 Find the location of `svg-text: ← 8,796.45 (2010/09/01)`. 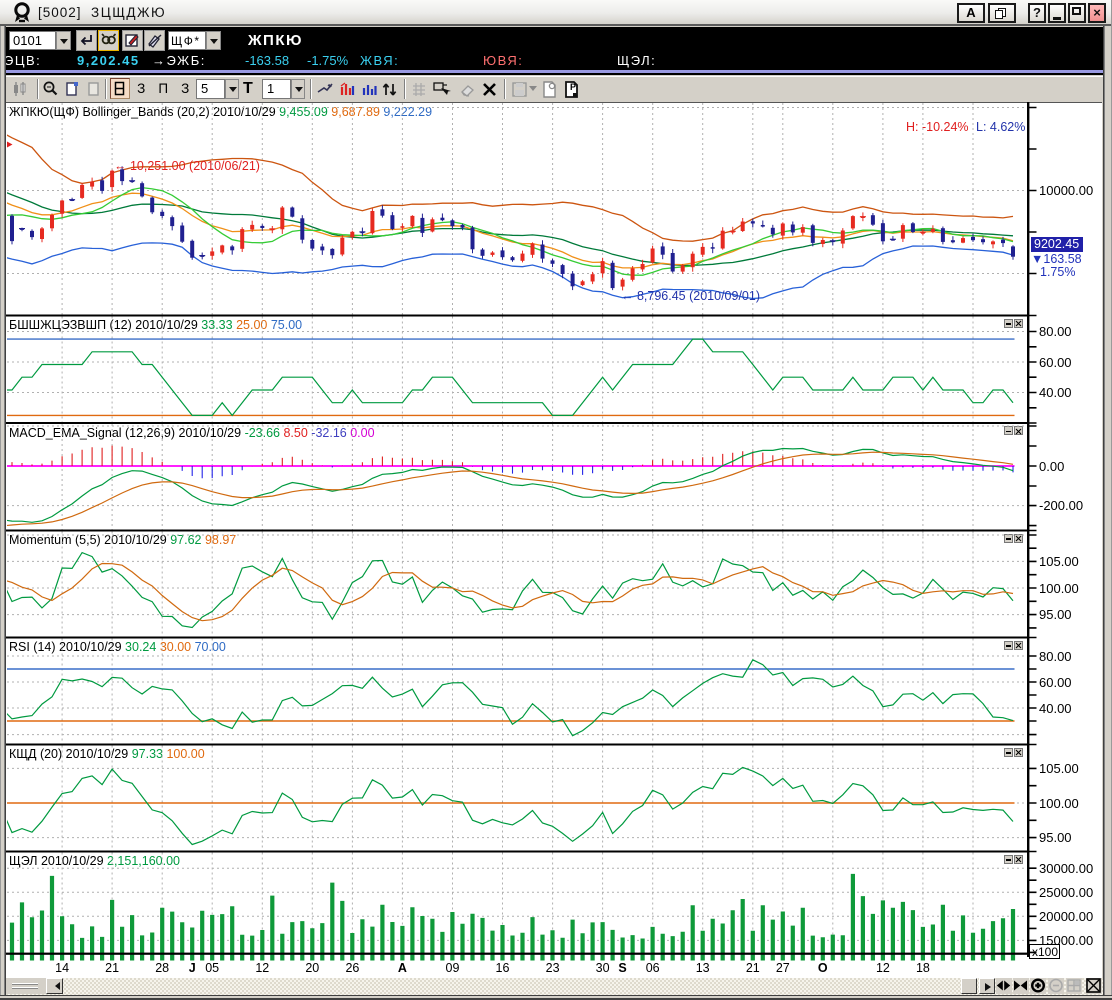

svg-text: ← 8,796.45 (2010/09/01) is located at coordinates (690, 296).